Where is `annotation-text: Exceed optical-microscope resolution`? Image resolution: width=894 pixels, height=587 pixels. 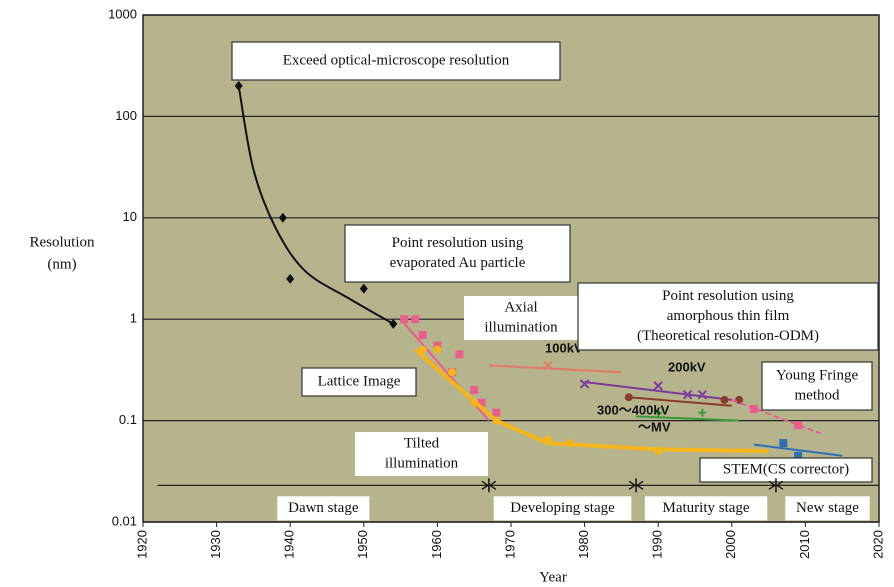
annotation-text: Exceed optical-microscope resolution is located at coordinates (396, 60).